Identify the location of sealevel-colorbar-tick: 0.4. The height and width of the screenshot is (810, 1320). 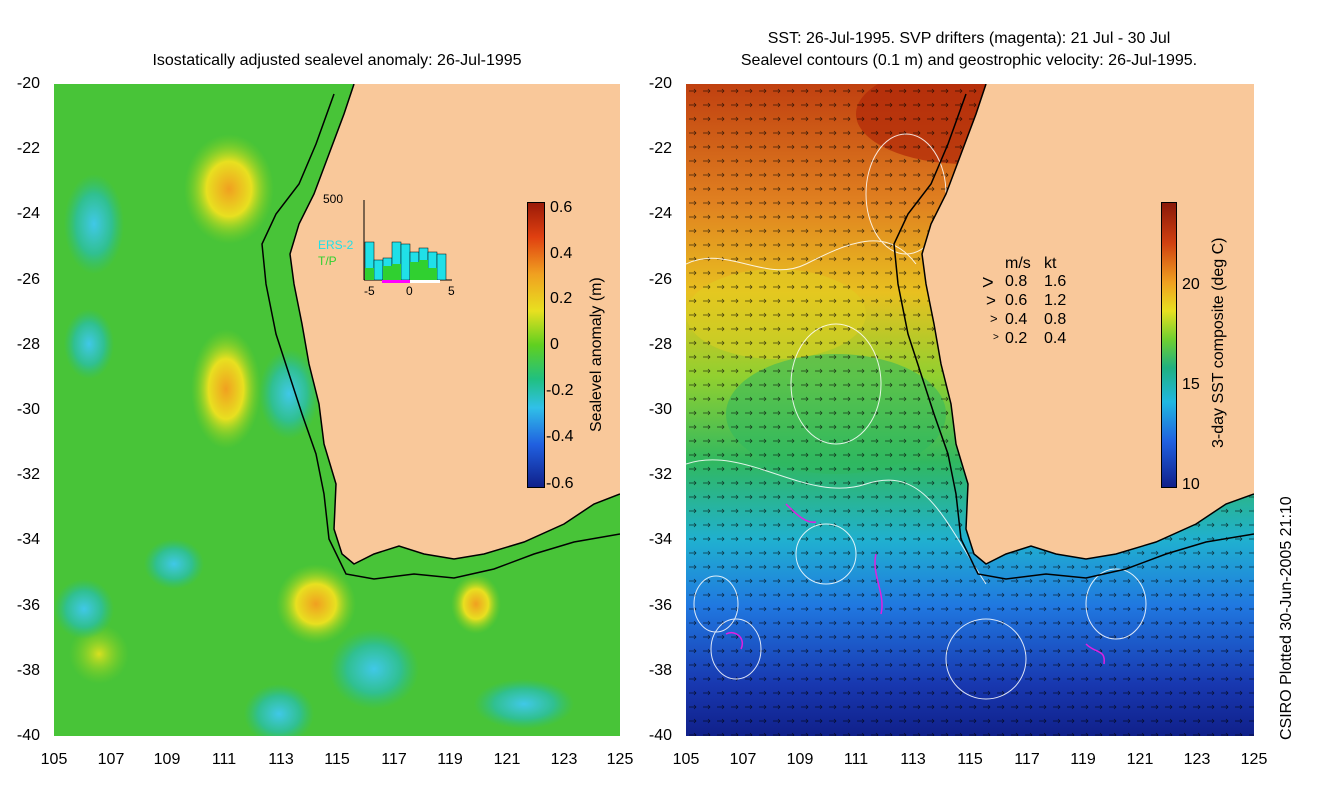
(561, 253).